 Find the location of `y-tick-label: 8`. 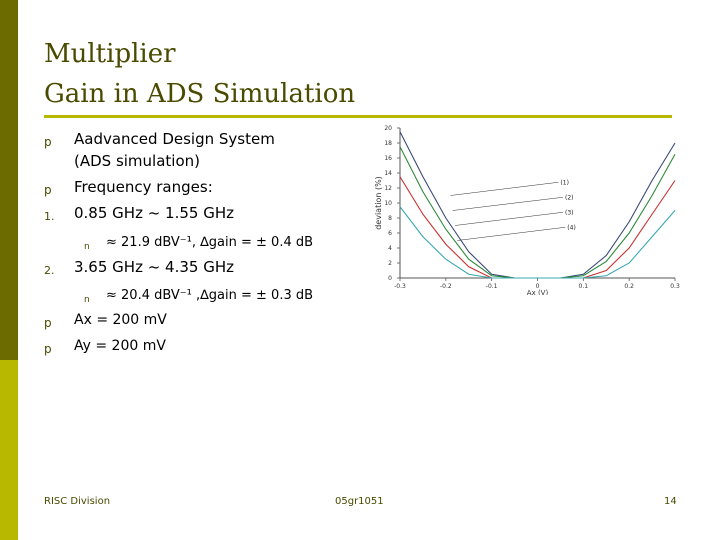

y-tick-label: 8 is located at coordinates (390, 218).